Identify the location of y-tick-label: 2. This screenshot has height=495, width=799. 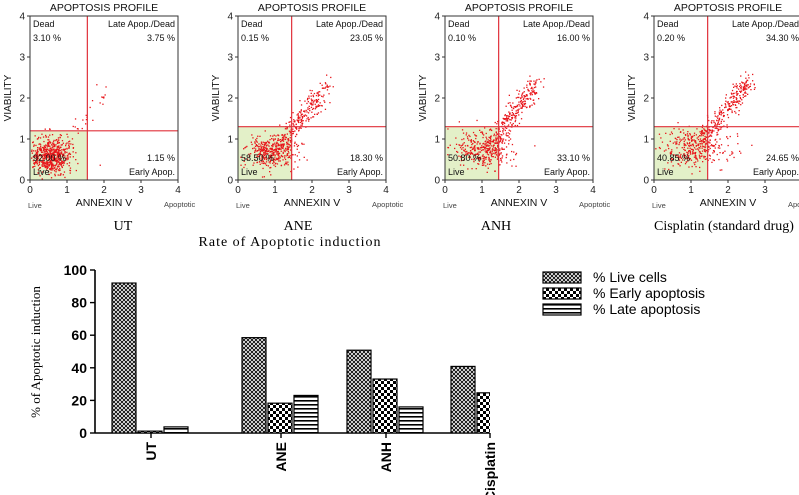
(22, 99).